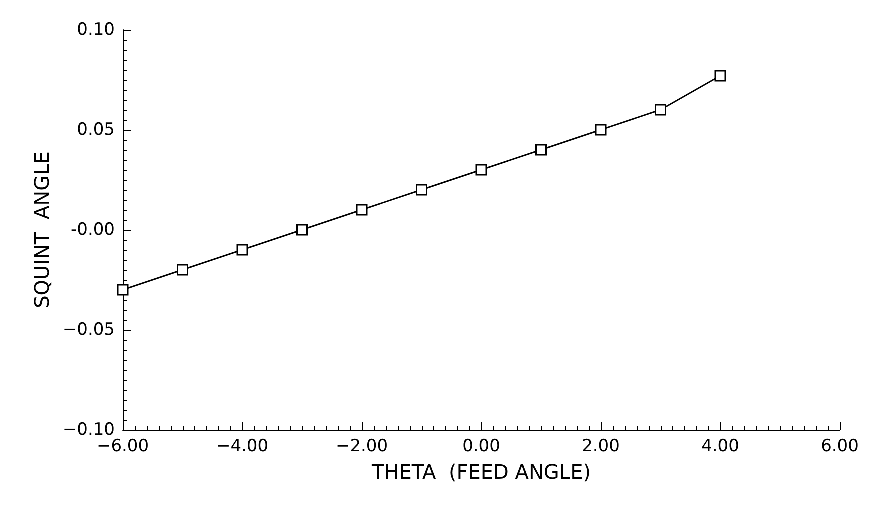  I want to click on x-tick-label: 2.00, so click(601, 446).